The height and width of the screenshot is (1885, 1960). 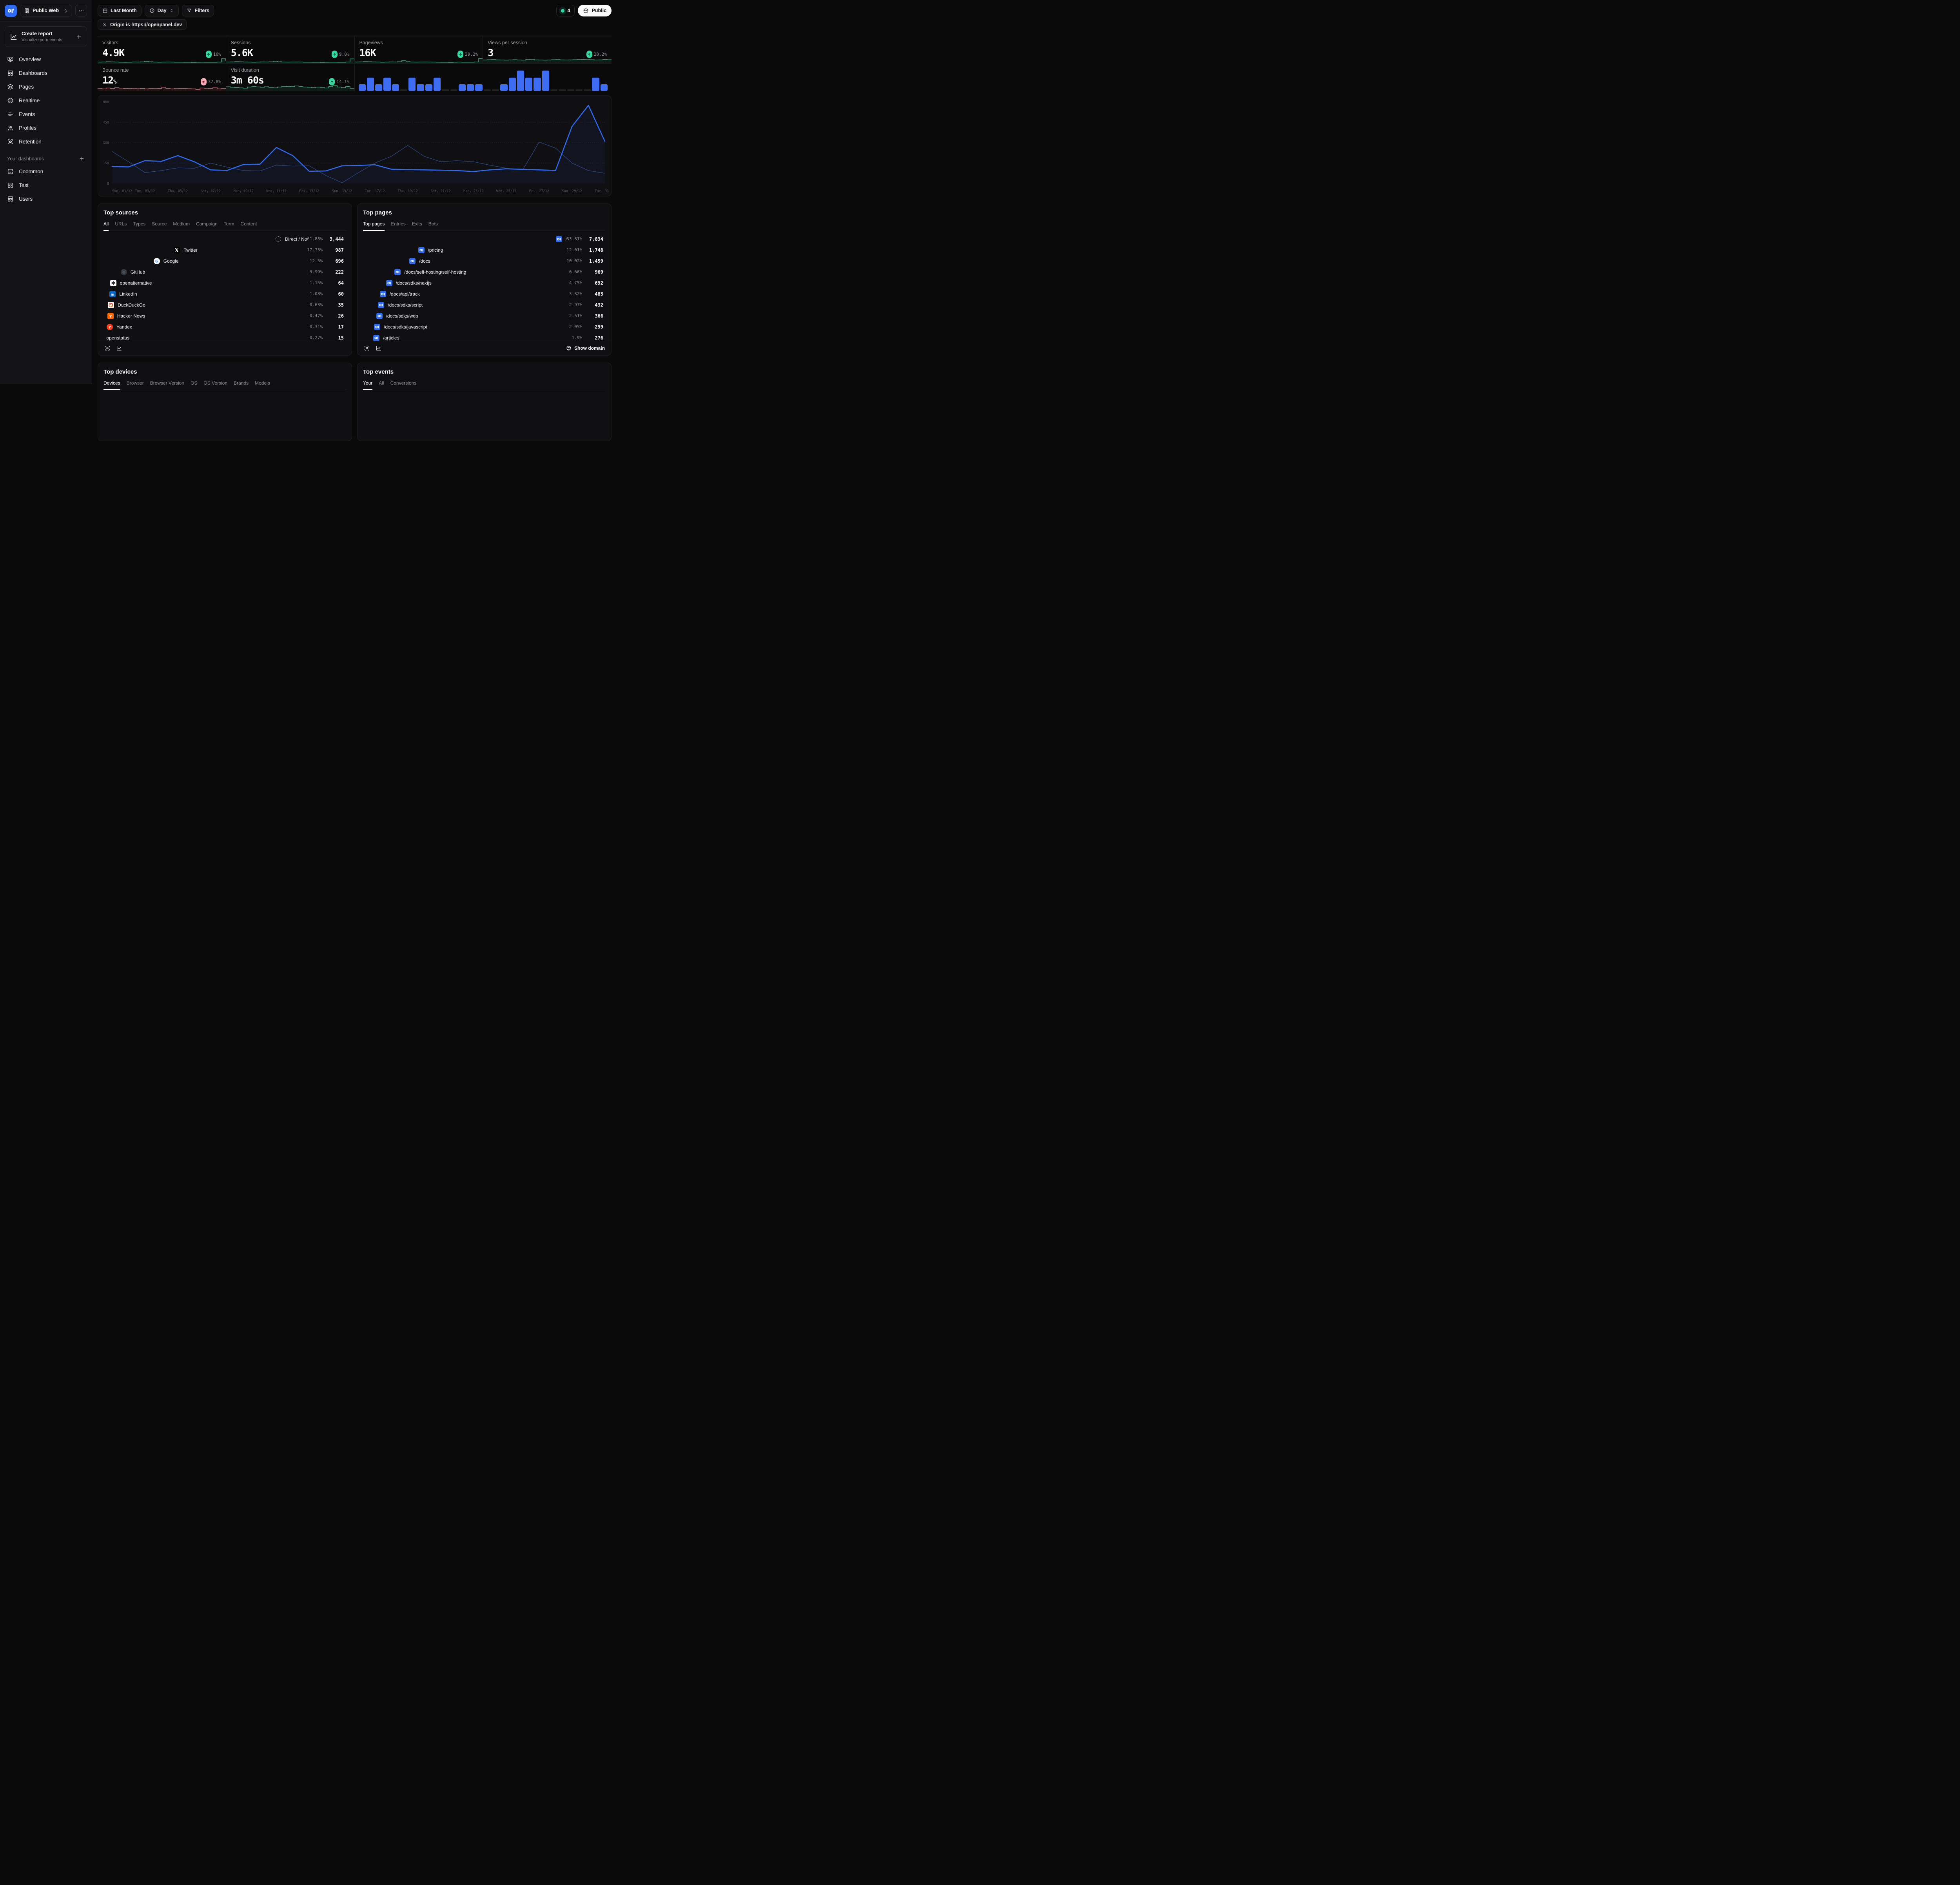 What do you see at coordinates (249, 224) in the screenshot?
I see `tab-content: Content` at bounding box center [249, 224].